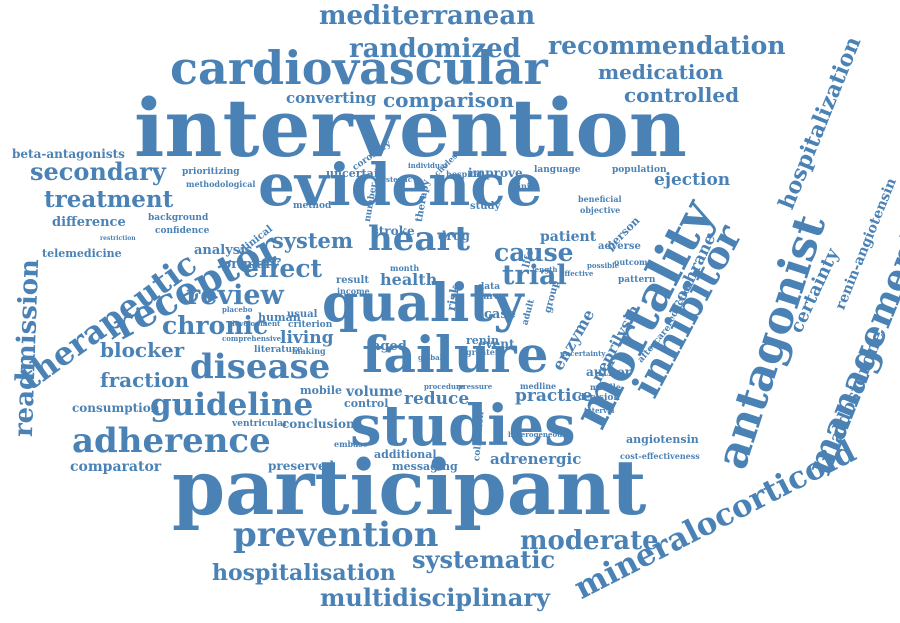 The image size is (900, 623). What do you see at coordinates (374, 392) in the screenshot?
I see `word: volume` at bounding box center [374, 392].